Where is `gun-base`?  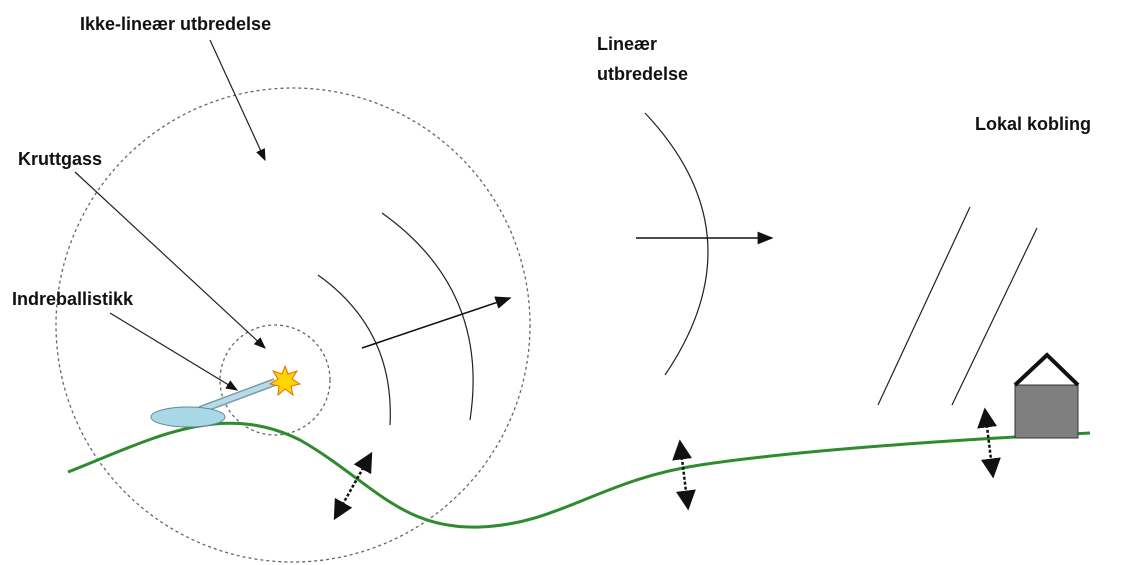
gun-base is located at coordinates (188, 417).